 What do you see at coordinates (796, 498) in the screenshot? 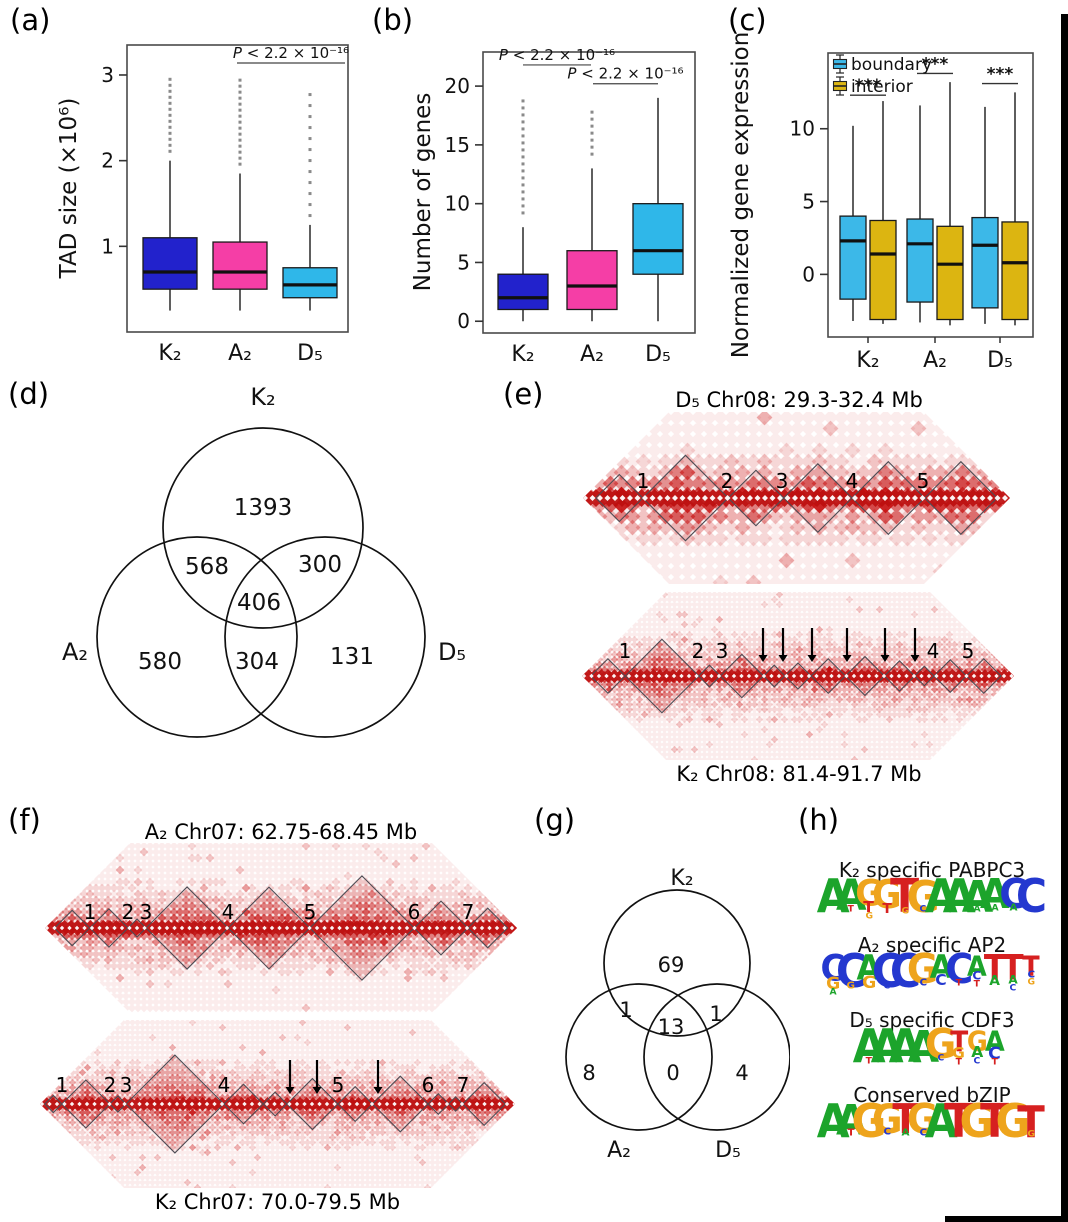
I see `heatmap-e-top-d5-chr08: 1 2 3 4 5` at bounding box center [796, 498].